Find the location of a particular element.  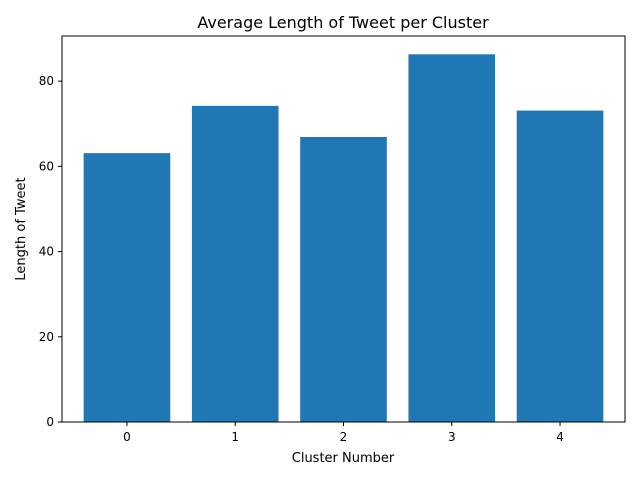

x-tick-label-3: 3 is located at coordinates (452, 437).